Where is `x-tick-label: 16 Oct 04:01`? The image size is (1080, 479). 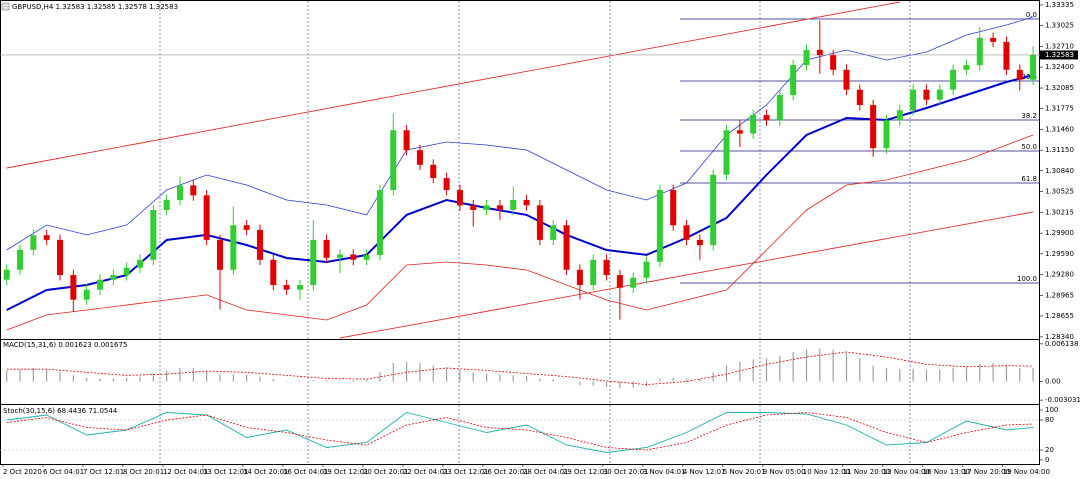 x-tick-label: 16 Oct 04:01 is located at coordinates (306, 472).